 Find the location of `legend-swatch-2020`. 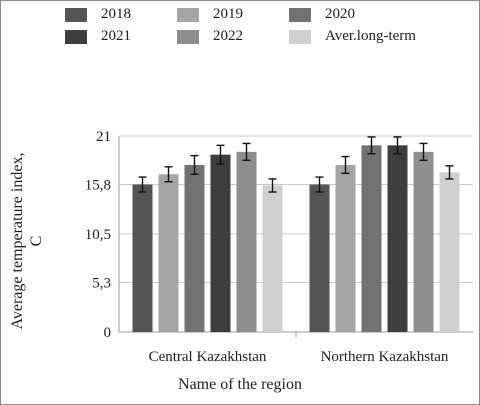

legend-swatch-2020 is located at coordinates (300, 14).